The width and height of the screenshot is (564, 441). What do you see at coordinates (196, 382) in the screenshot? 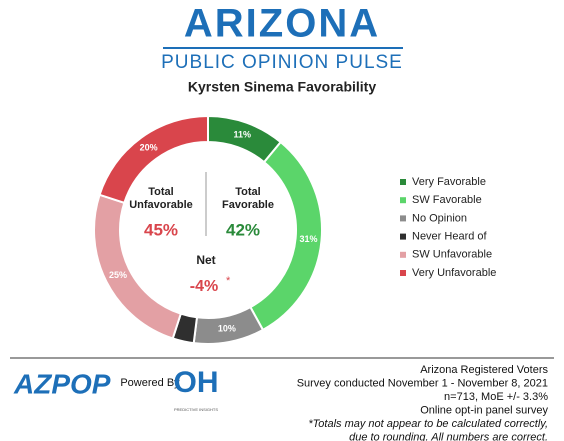
I see `partner-logo: OH` at bounding box center [196, 382].